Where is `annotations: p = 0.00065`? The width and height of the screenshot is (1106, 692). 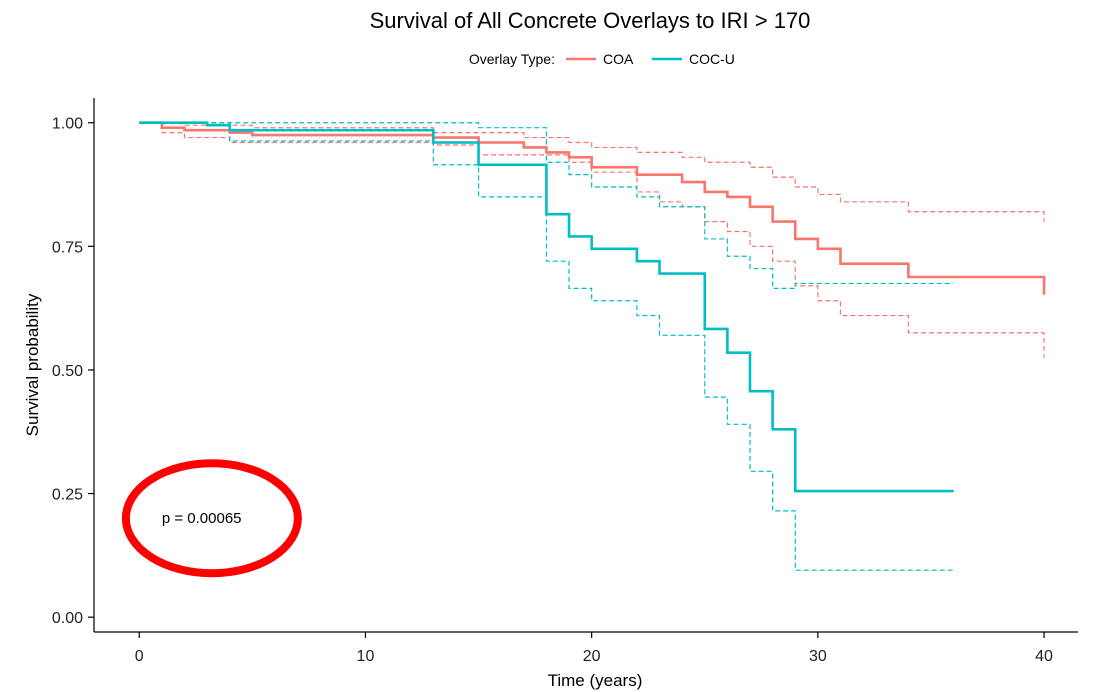 annotations: p = 0.00065 is located at coordinates (211, 518).